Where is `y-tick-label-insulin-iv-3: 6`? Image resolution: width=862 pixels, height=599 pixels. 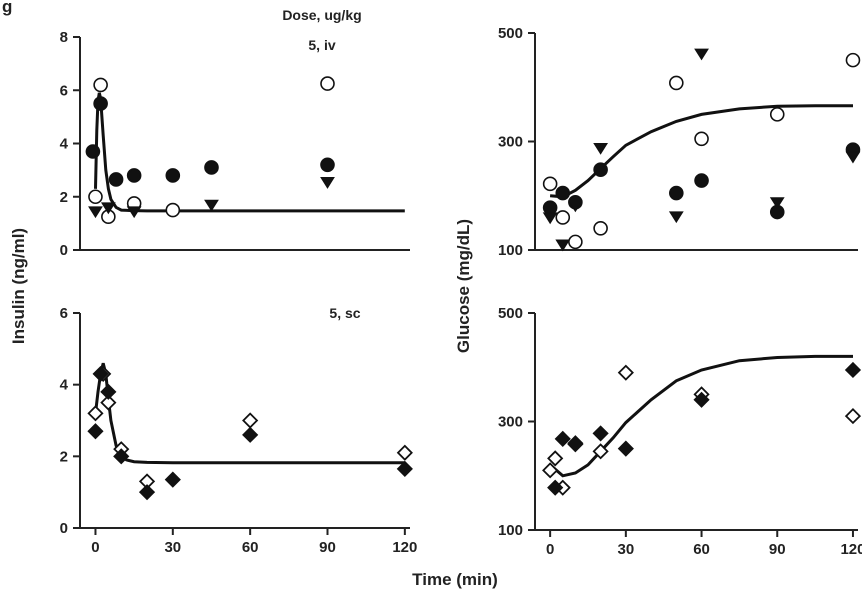
y-tick-label-insulin-iv-3: 6 is located at coordinates (64, 90).